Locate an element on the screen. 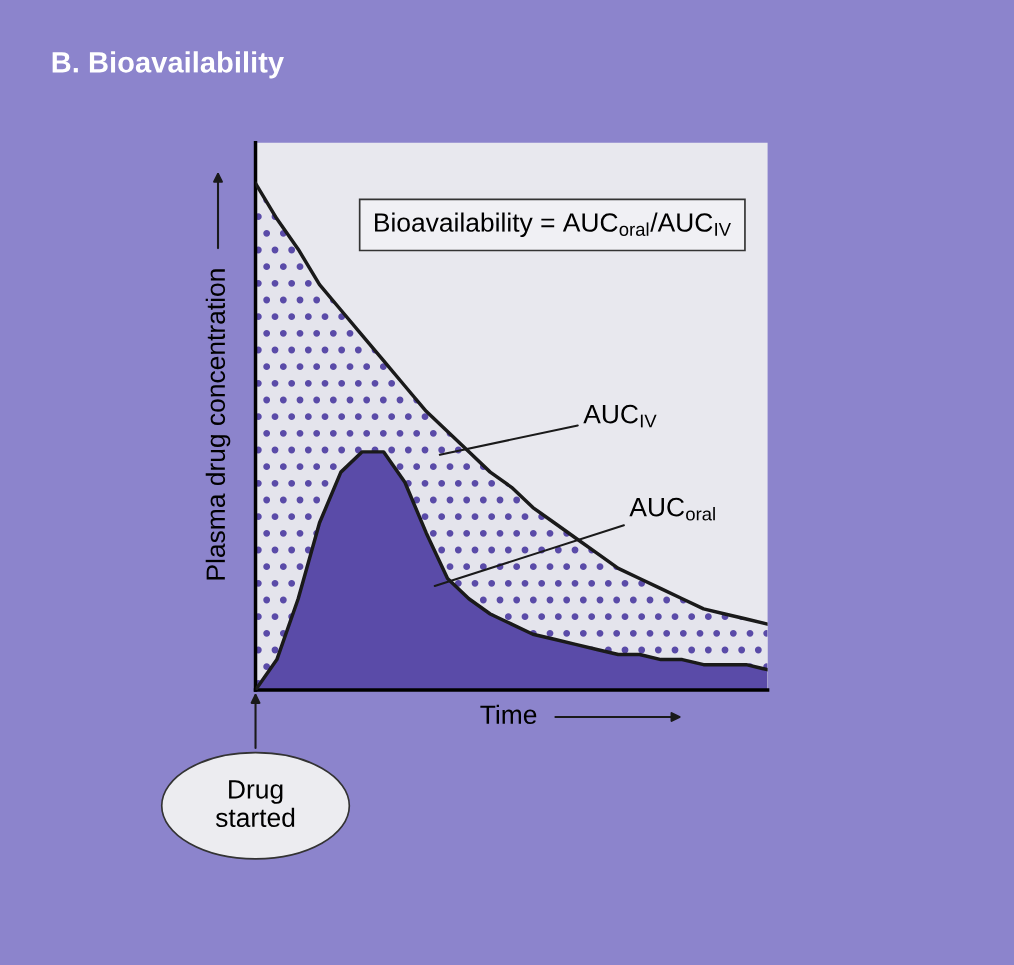 The height and width of the screenshot is (965, 1014). y-axis-title: Plasma drug concentration is located at coordinates (218, 424).